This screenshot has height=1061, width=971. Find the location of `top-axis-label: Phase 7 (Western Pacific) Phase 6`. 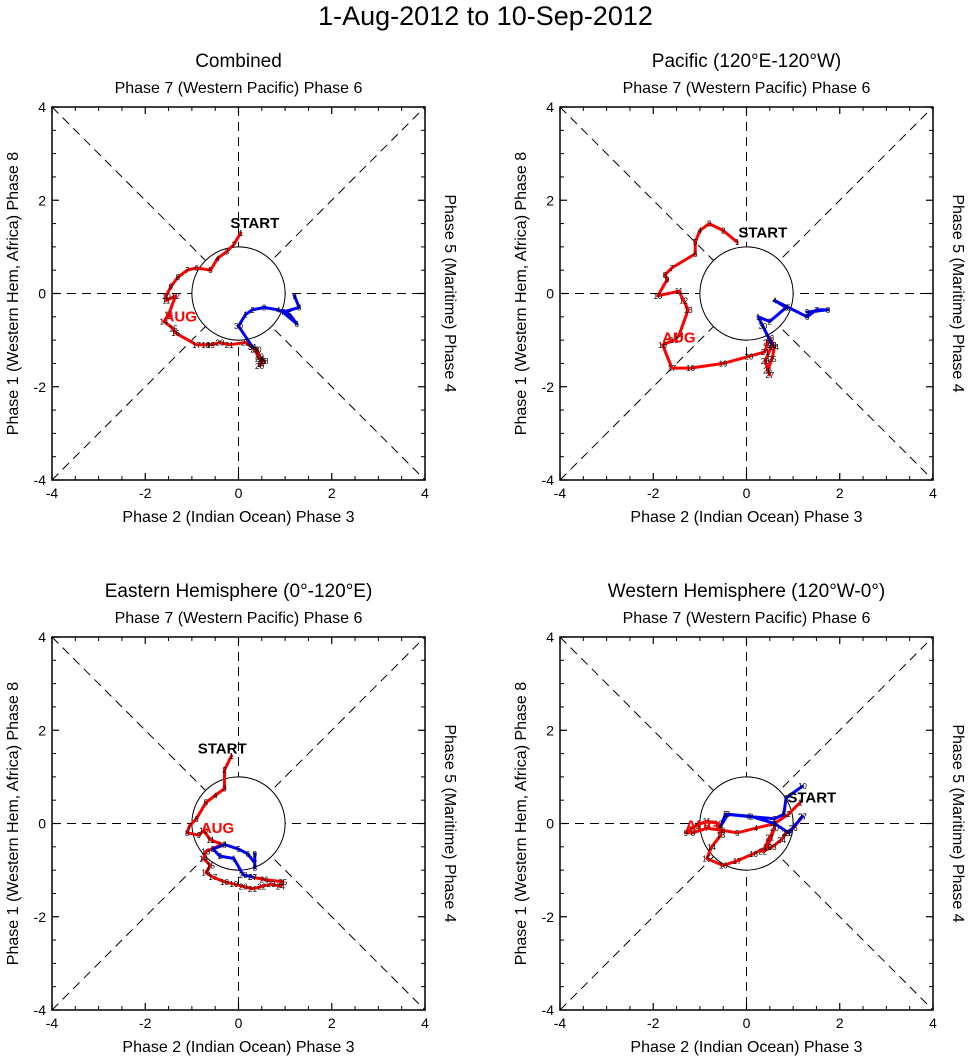

top-axis-label: Phase 7 (Western Pacific) Phase 6 is located at coordinates (239, 88).